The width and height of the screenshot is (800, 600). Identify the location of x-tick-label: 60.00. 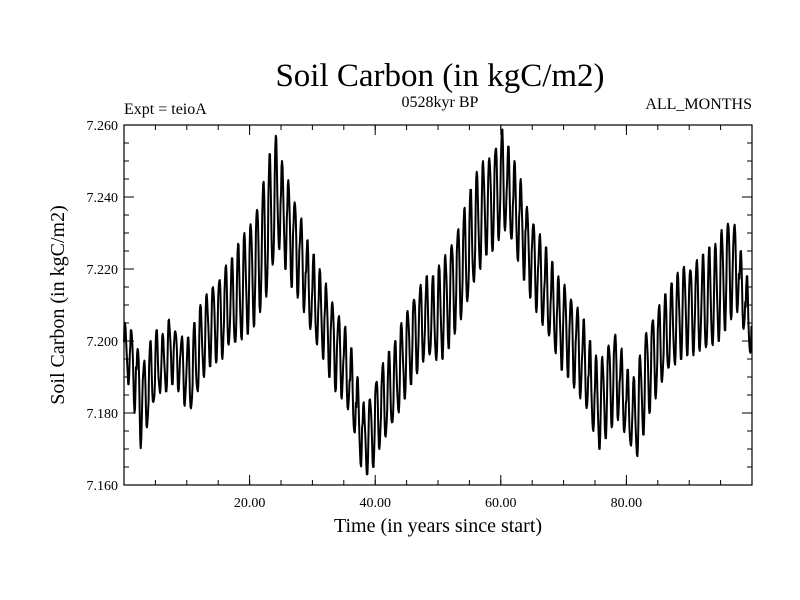
(501, 503).